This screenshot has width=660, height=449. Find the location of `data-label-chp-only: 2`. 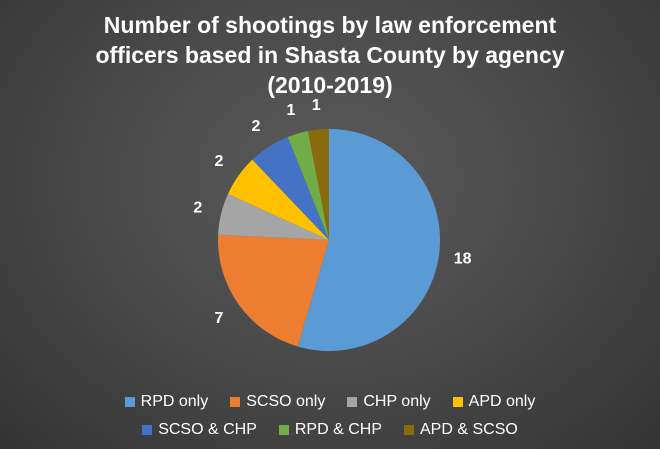

data-label-chp-only: 2 is located at coordinates (197, 208).